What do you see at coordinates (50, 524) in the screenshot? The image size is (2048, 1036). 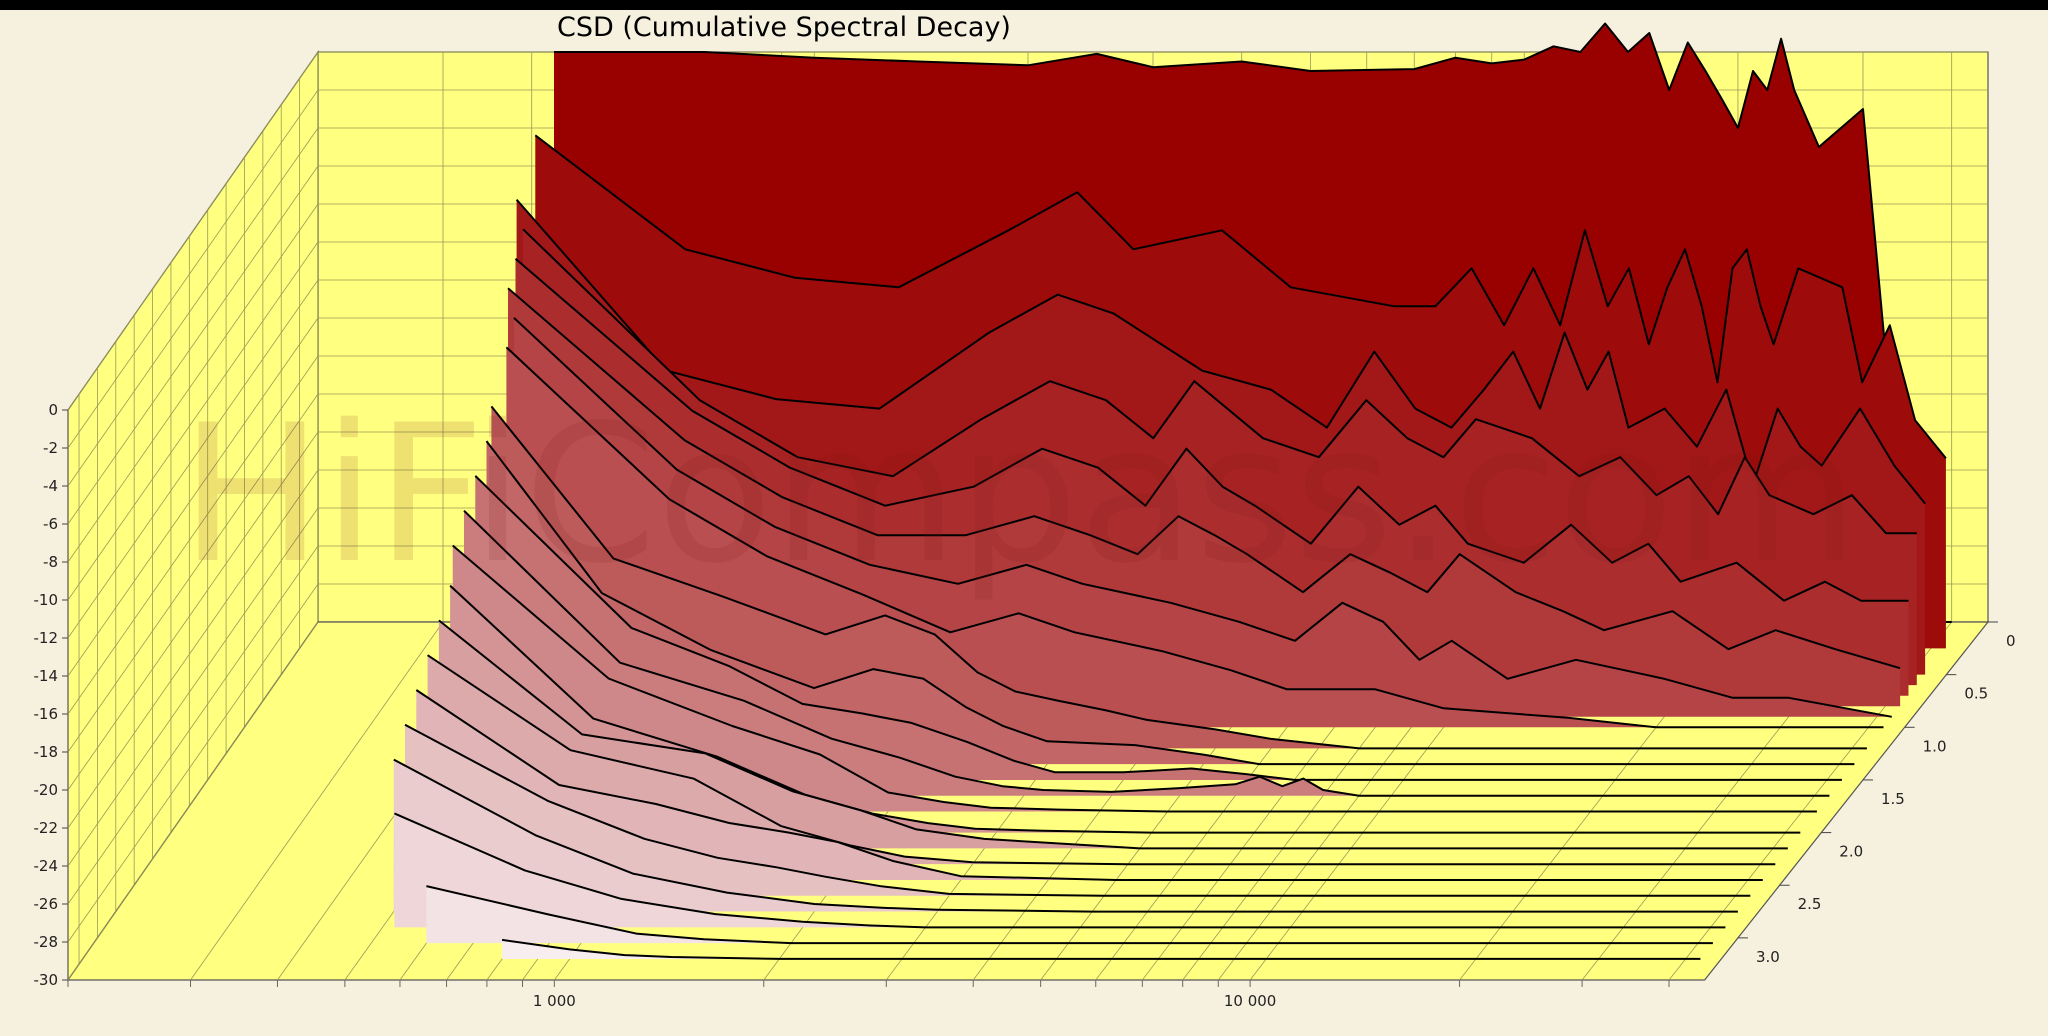 I see `y-tick-label: -6` at bounding box center [50, 524].